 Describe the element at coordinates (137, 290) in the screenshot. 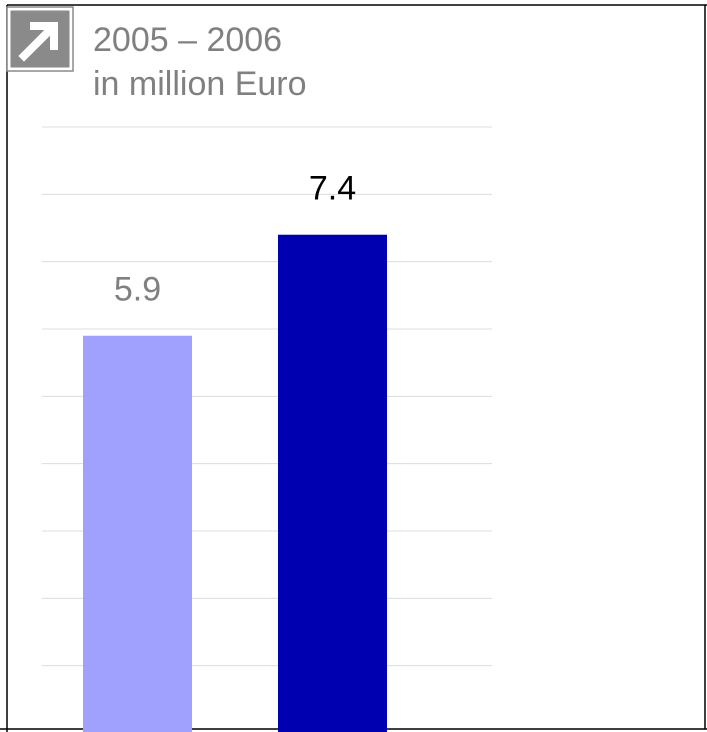

I see `value-label: 5.9` at that location.